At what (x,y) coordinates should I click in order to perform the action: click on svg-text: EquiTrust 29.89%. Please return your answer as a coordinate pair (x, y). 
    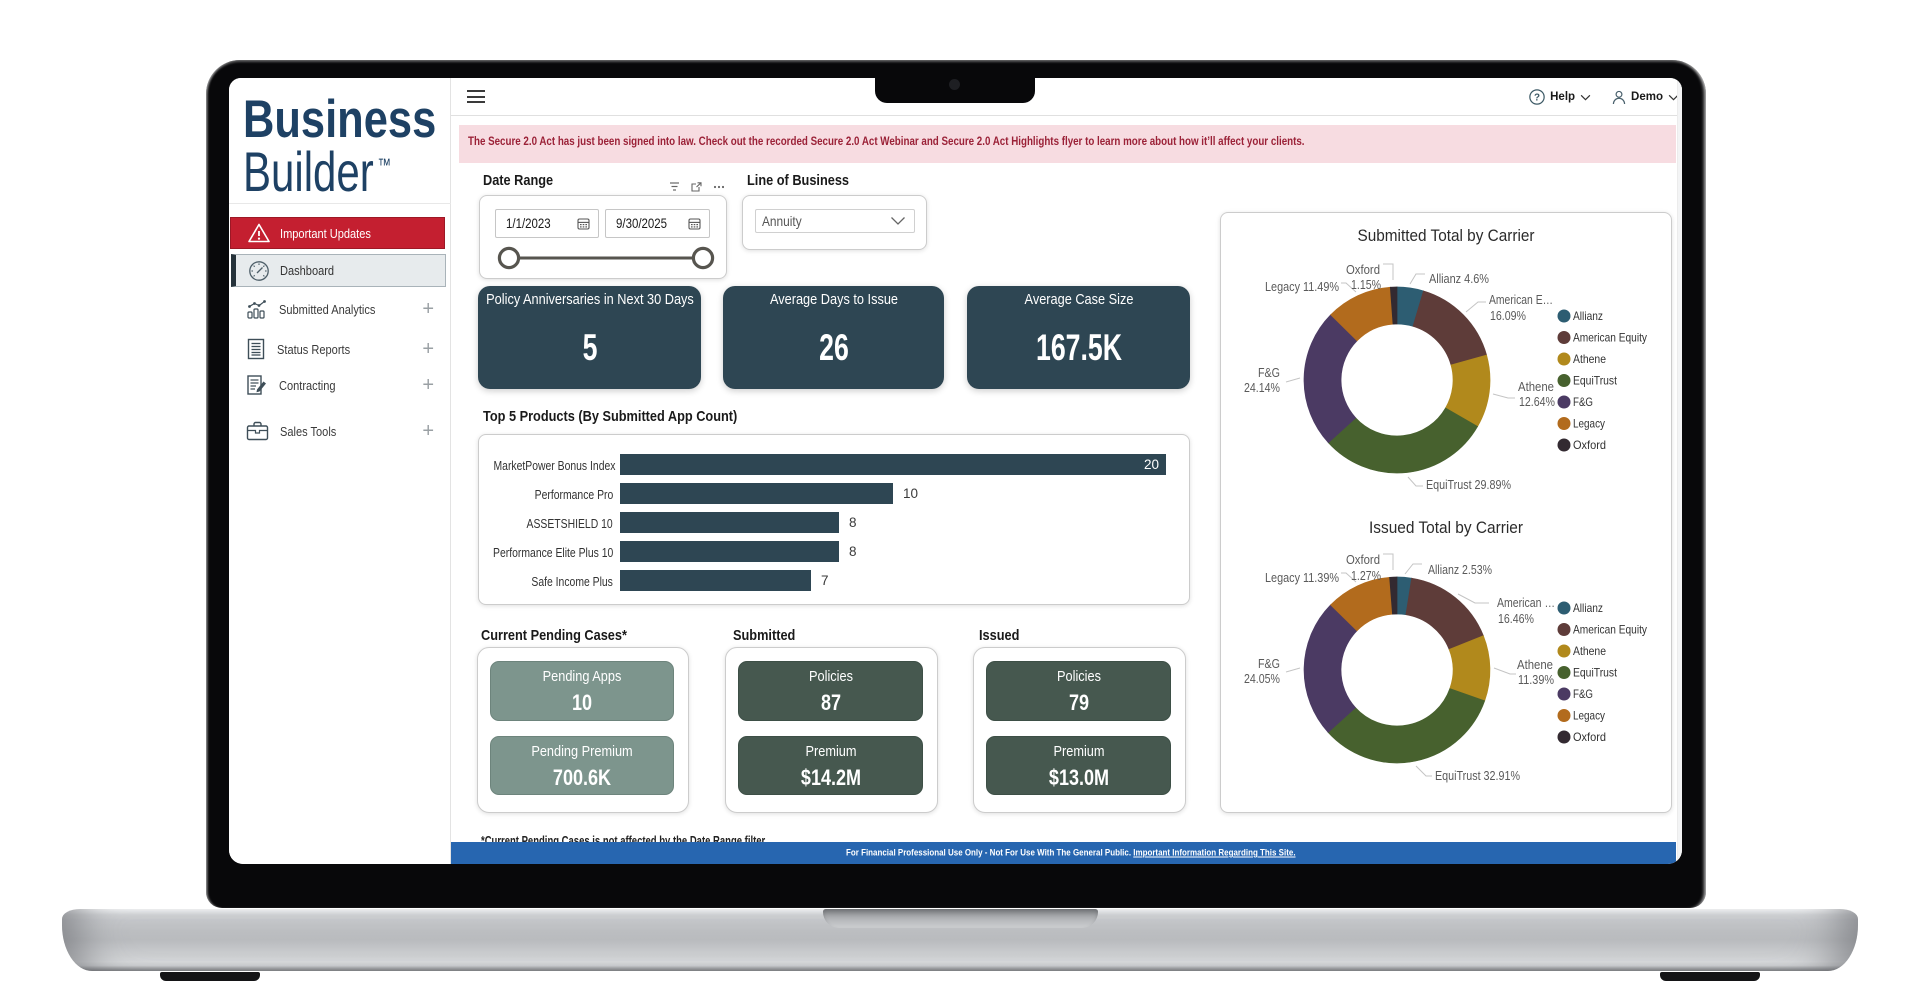
    Looking at the image, I should click on (1468, 485).